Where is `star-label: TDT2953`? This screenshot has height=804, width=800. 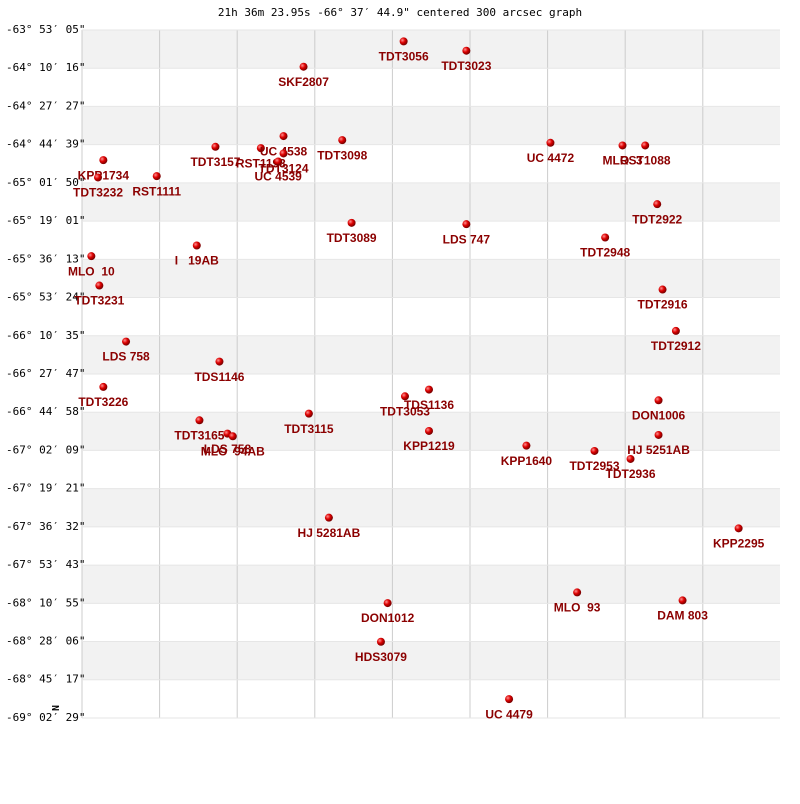
star-label: TDT2953 is located at coordinates (594, 466).